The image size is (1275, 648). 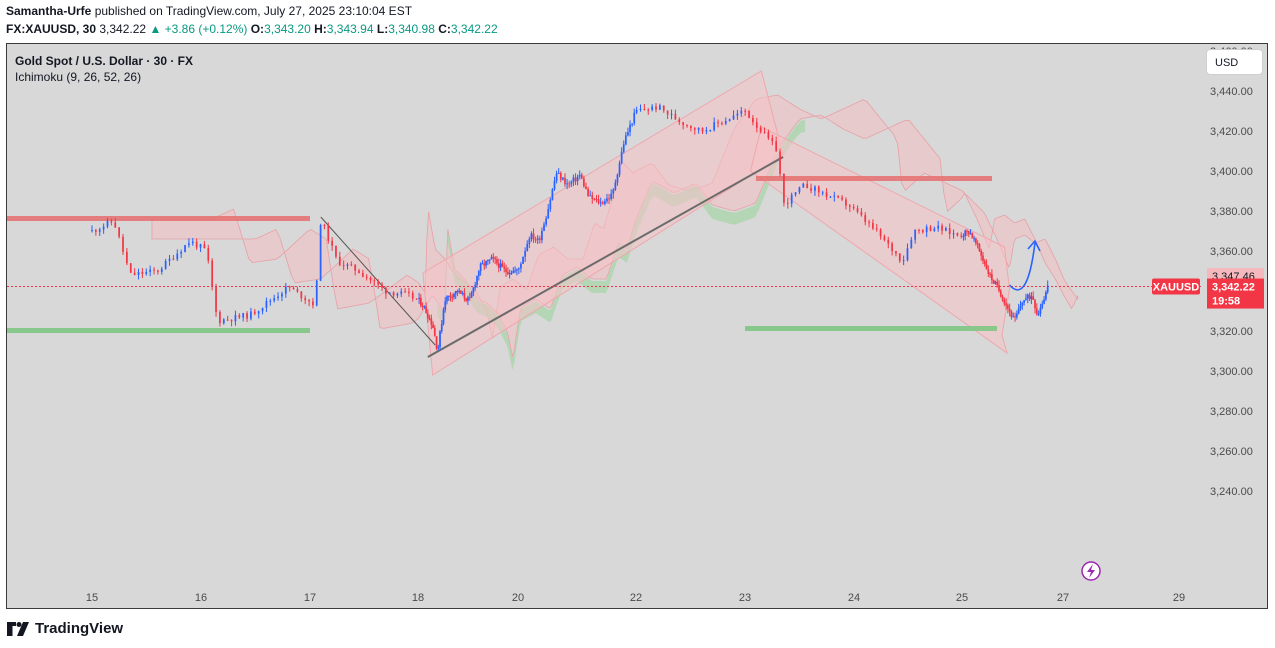 What do you see at coordinates (1091, 571) in the screenshot?
I see `lightning-icon` at bounding box center [1091, 571].